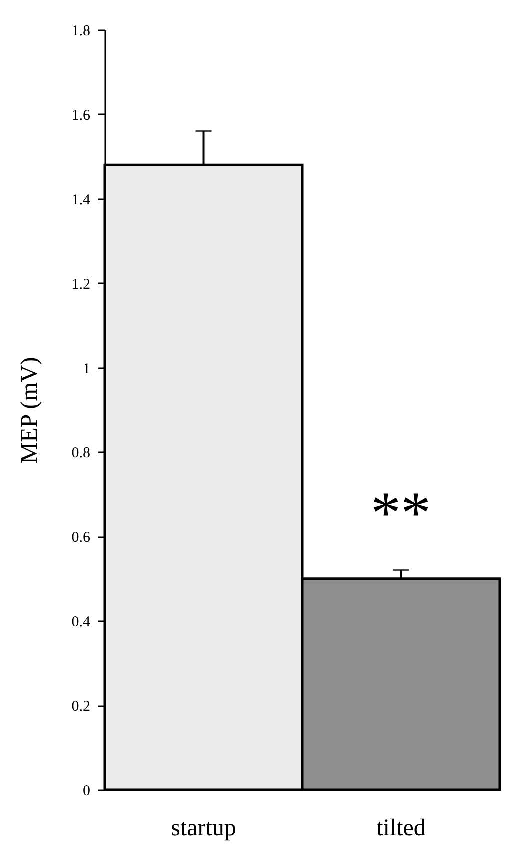 Image resolution: width=520 pixels, height=866 pixels. Describe the element at coordinates (81, 116) in the screenshot. I see `y-tick-label: 1.6` at that location.